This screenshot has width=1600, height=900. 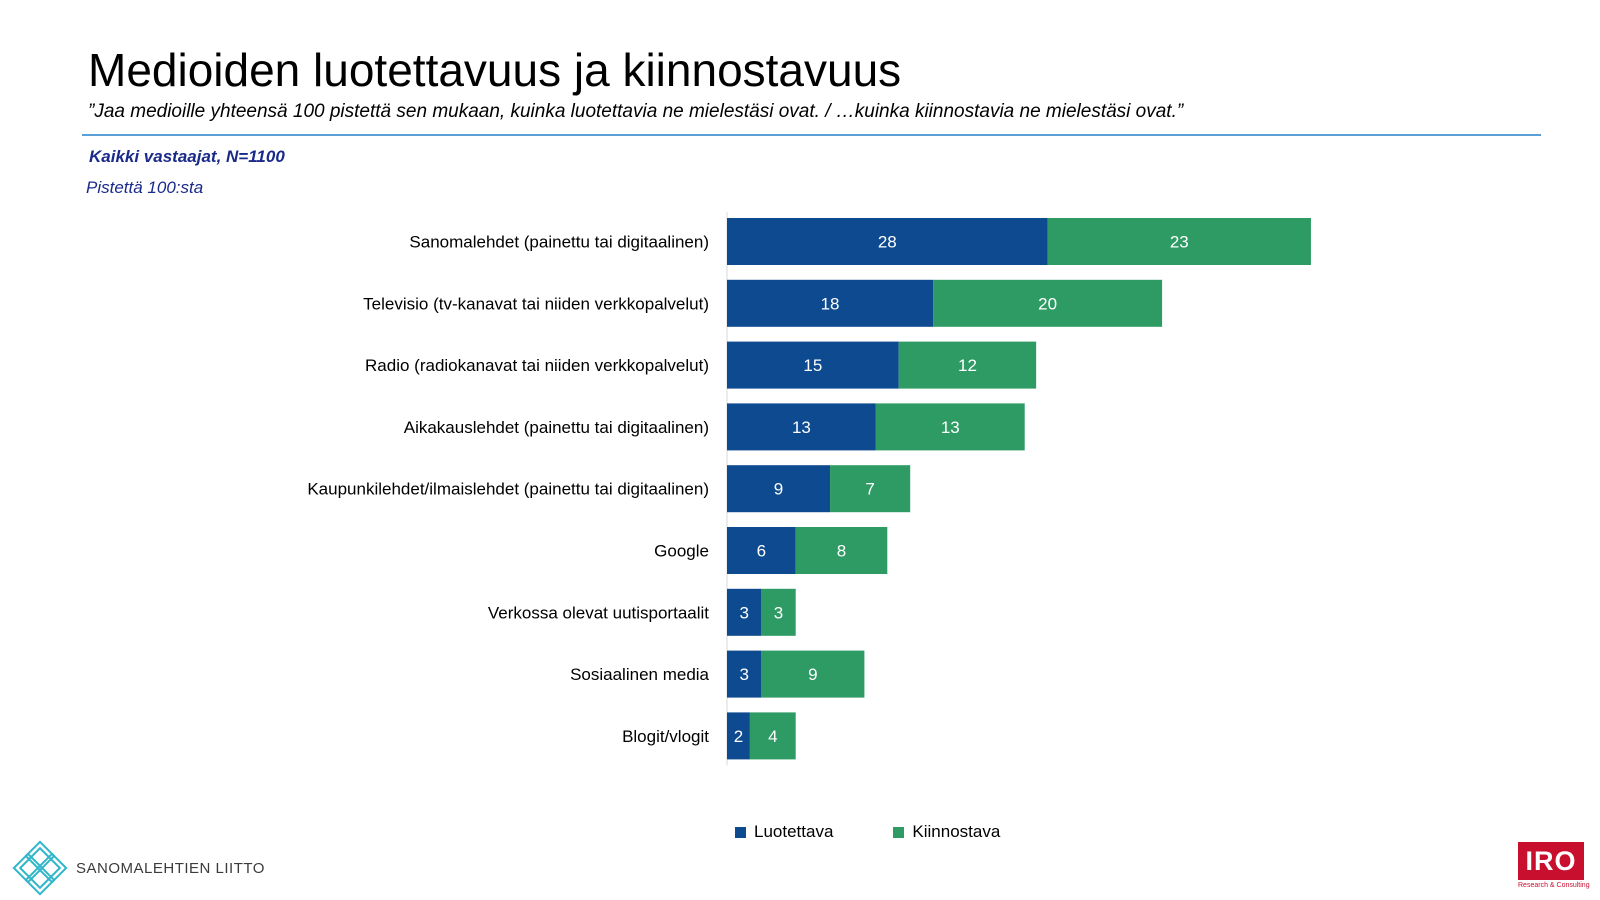 What do you see at coordinates (899, 832) in the screenshot?
I see `legend-swatch-kiinnostava` at bounding box center [899, 832].